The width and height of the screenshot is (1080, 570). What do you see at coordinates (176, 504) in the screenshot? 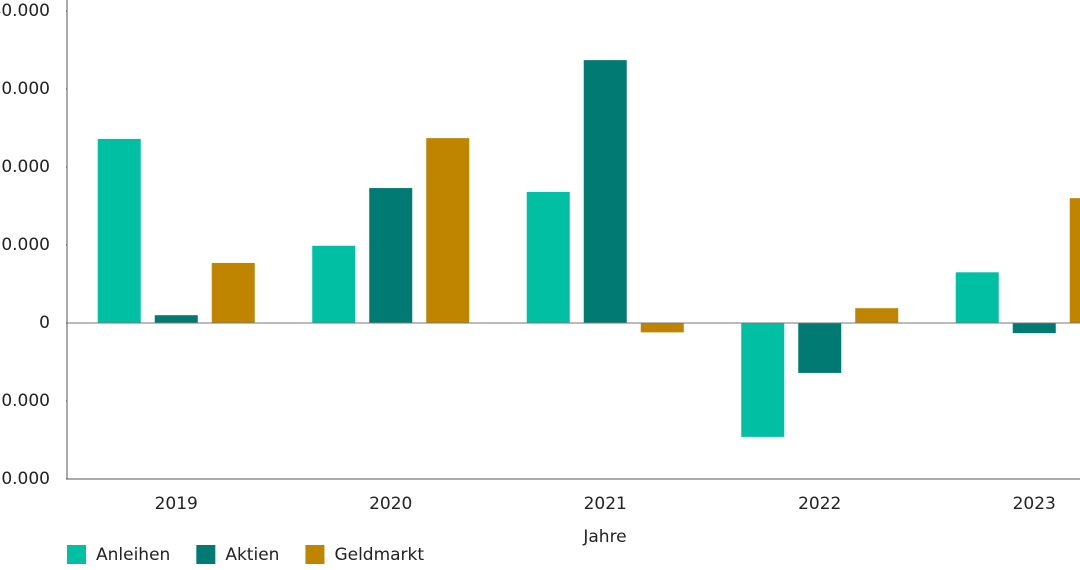
I see `x-tick-label: 2019` at bounding box center [176, 504].